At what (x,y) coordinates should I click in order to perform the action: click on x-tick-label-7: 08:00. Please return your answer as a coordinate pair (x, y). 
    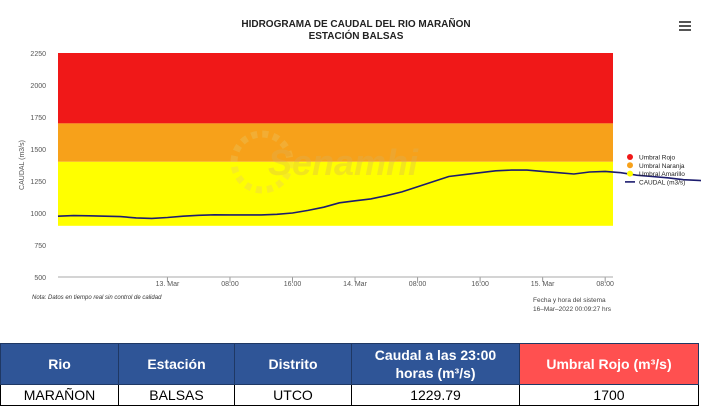
    Looking at the image, I should click on (605, 284).